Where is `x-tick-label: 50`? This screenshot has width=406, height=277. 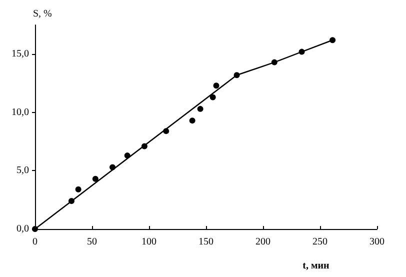 x-tick-label: 50 is located at coordinates (92, 242).